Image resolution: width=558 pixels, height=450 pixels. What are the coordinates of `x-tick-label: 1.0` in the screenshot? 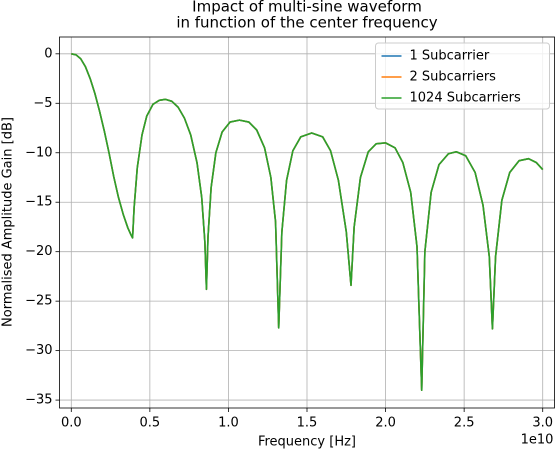 It's located at (228, 423).